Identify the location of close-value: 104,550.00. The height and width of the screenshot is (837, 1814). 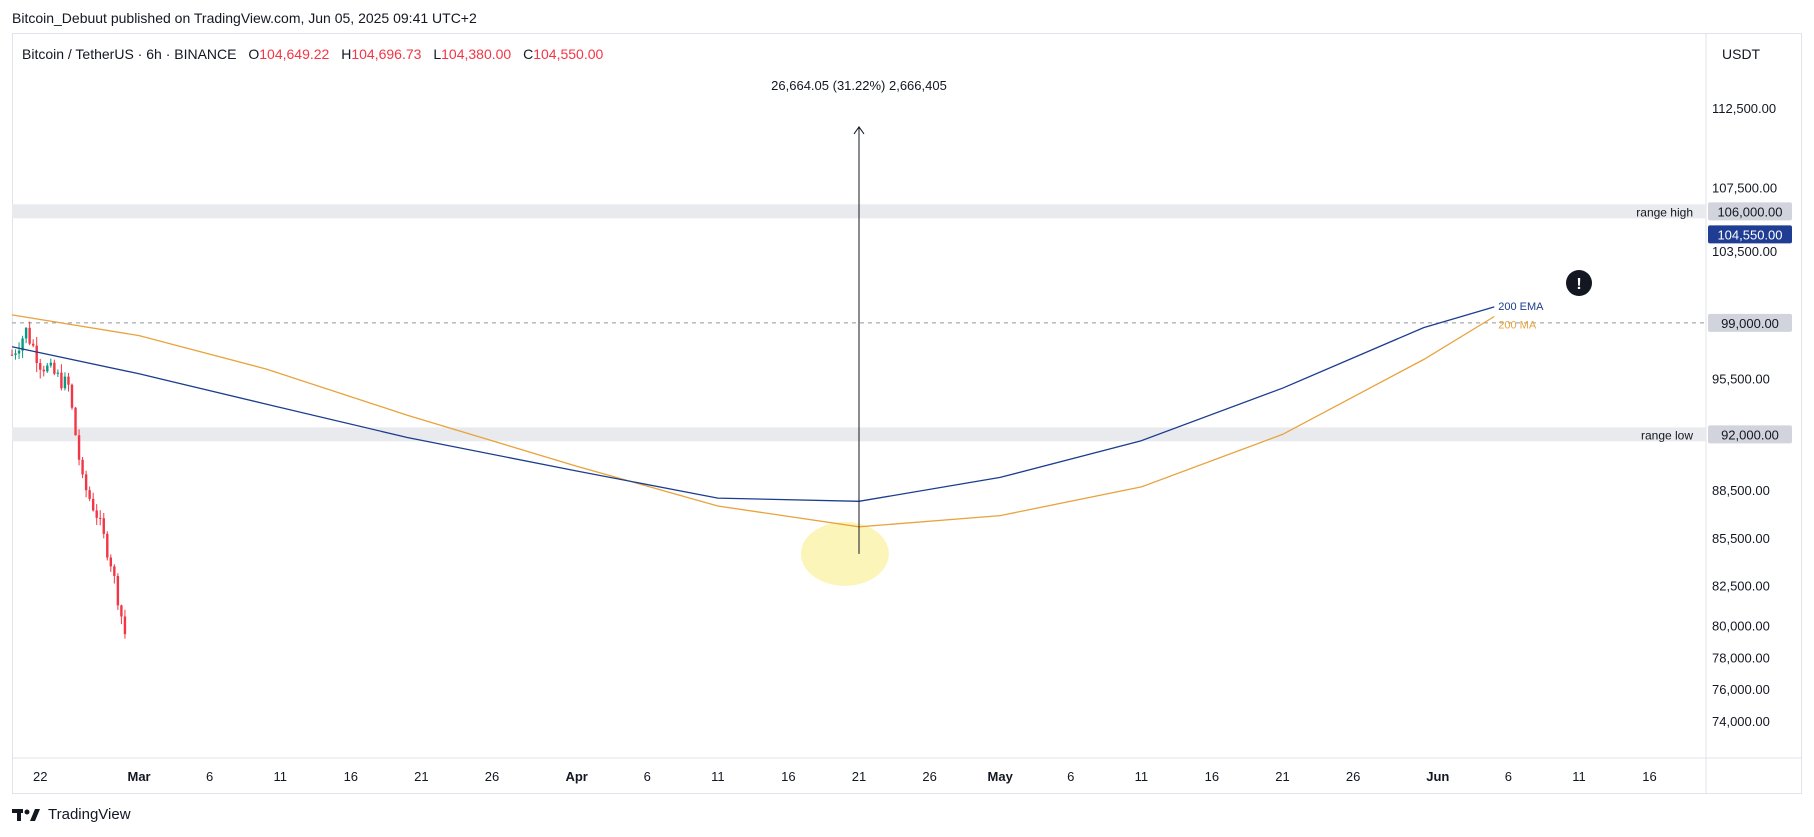
(568, 54).